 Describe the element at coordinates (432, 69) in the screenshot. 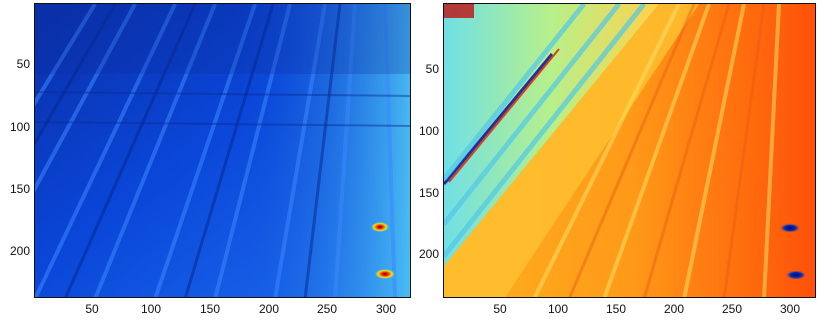

I see `right-y-tick-50: 50` at that location.